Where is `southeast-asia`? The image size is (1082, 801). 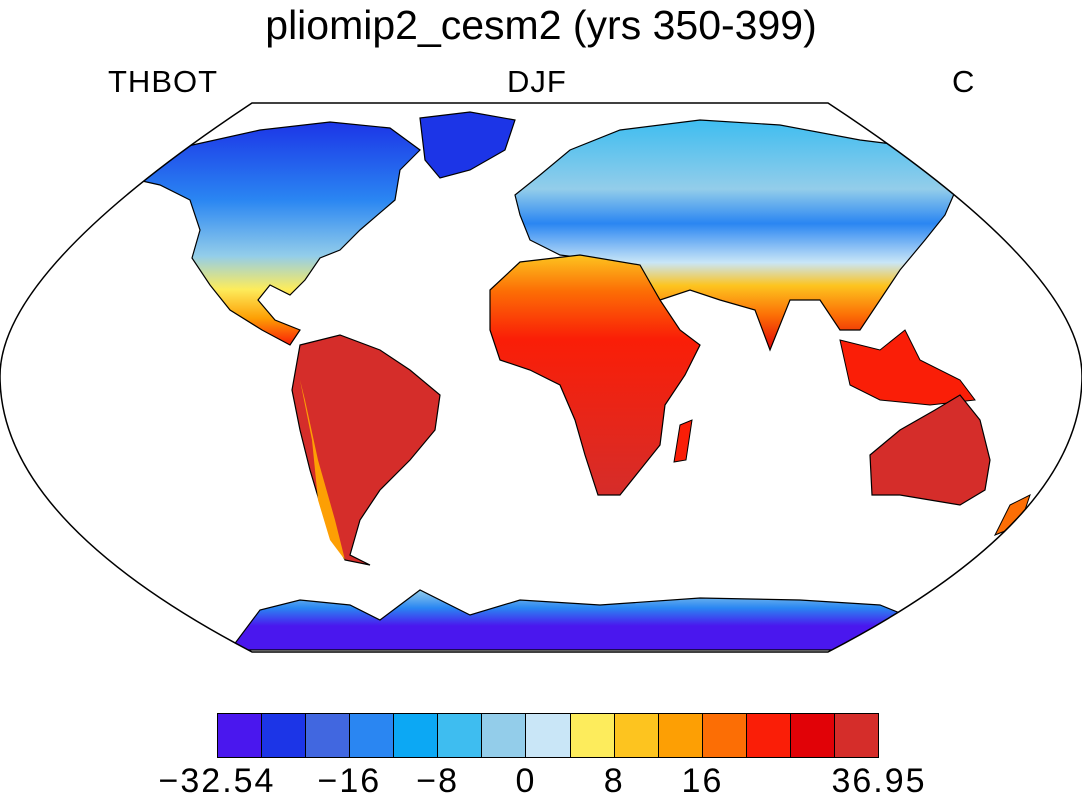 southeast-asia is located at coordinates (907, 367).